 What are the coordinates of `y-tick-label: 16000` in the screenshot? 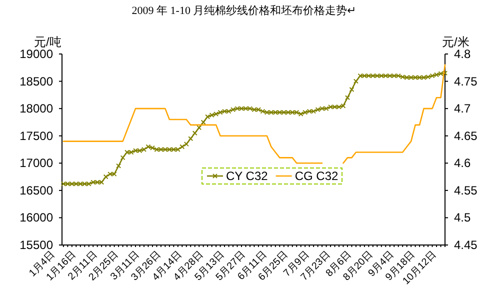 It's located at (37, 217).